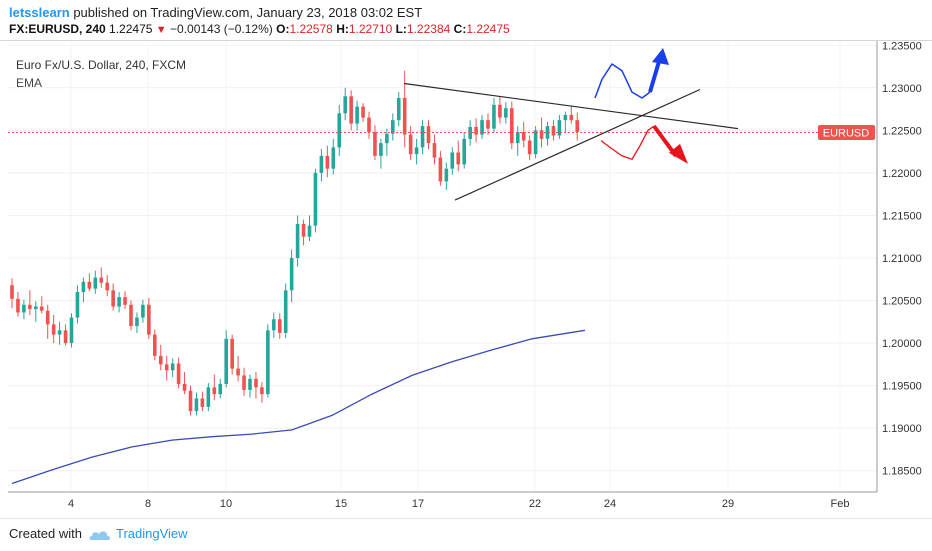 The image size is (932, 551). Describe the element at coordinates (401, 29) in the screenshot. I see `low-label: L:` at that location.